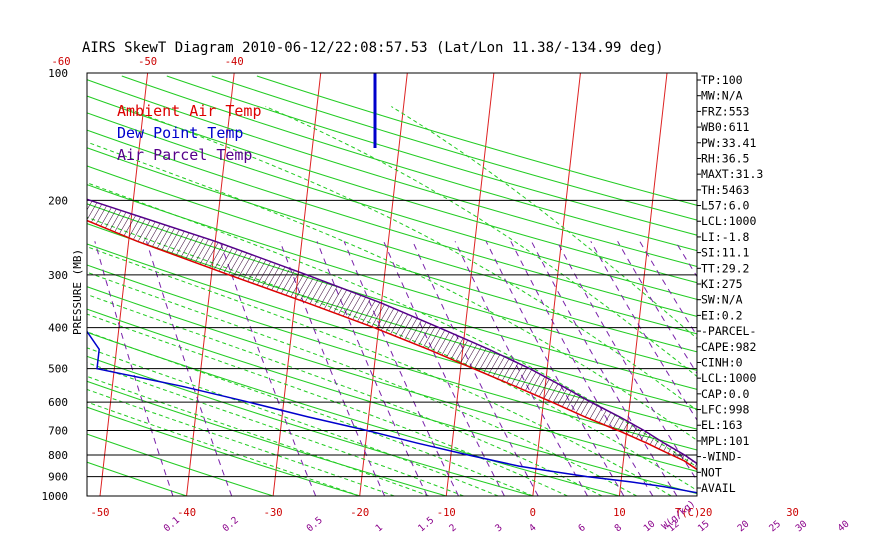 This screenshot has width=870, height=560. What do you see at coordinates (58, 477) in the screenshot?
I see `pressure-tick-label: 900` at bounding box center [58, 477].